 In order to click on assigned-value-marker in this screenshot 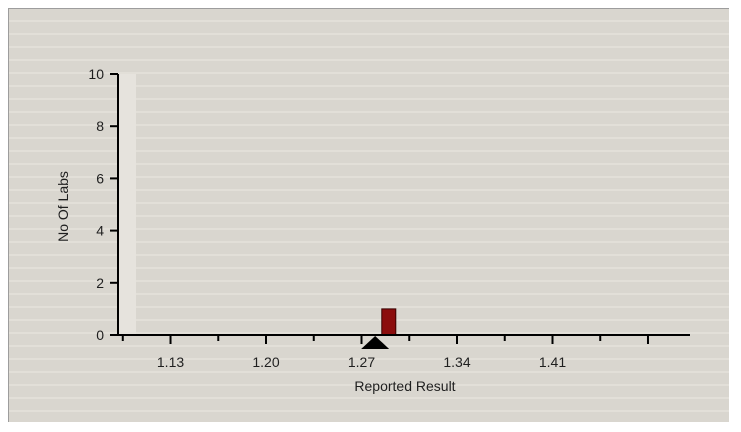, I will do `click(375, 342)`.